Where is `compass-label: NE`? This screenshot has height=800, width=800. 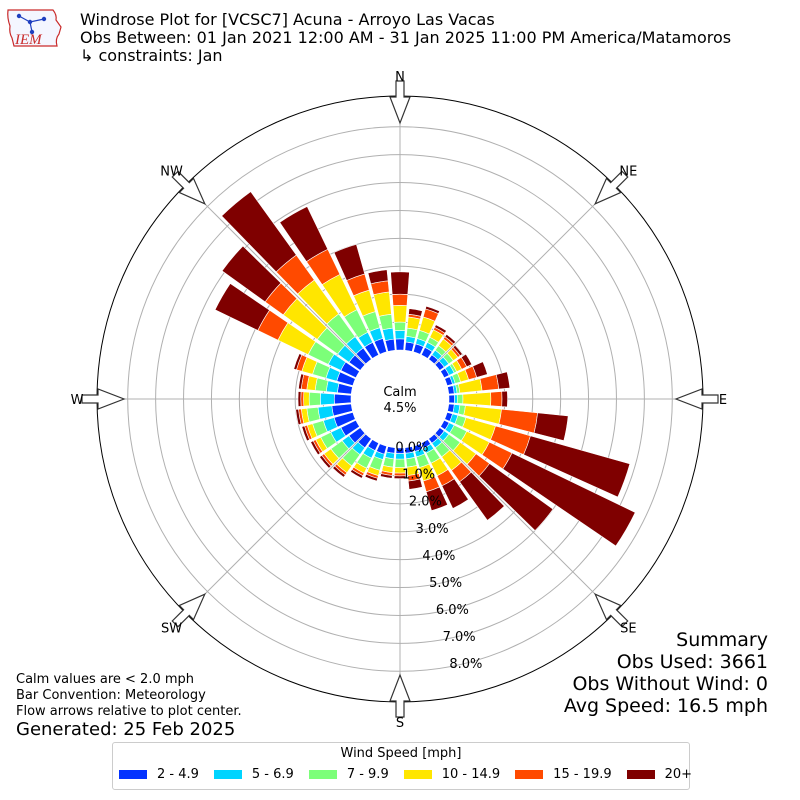 compass-label: NE is located at coordinates (628, 172).